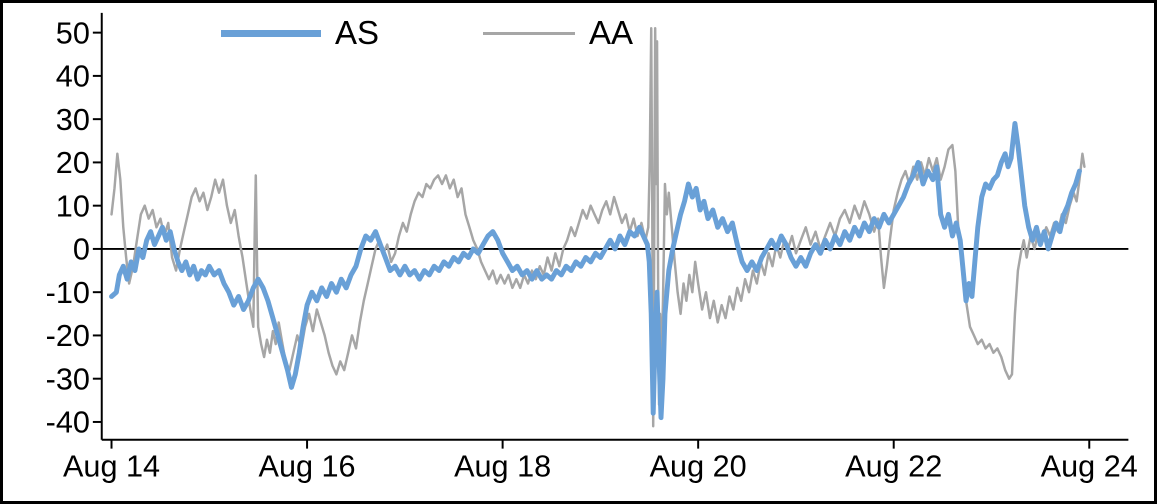 This screenshot has height=504, width=1157. What do you see at coordinates (73, 206) in the screenshot?
I see `y-tick-label: 10` at bounding box center [73, 206].